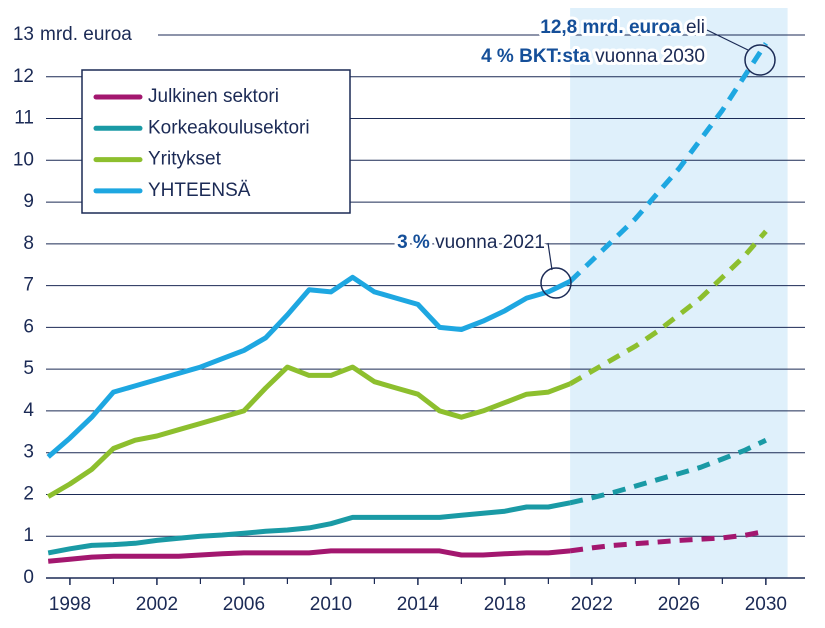 The height and width of the screenshot is (628, 825). Describe the element at coordinates (693, 27) in the screenshot. I see `annotation-part: eli` at that location.